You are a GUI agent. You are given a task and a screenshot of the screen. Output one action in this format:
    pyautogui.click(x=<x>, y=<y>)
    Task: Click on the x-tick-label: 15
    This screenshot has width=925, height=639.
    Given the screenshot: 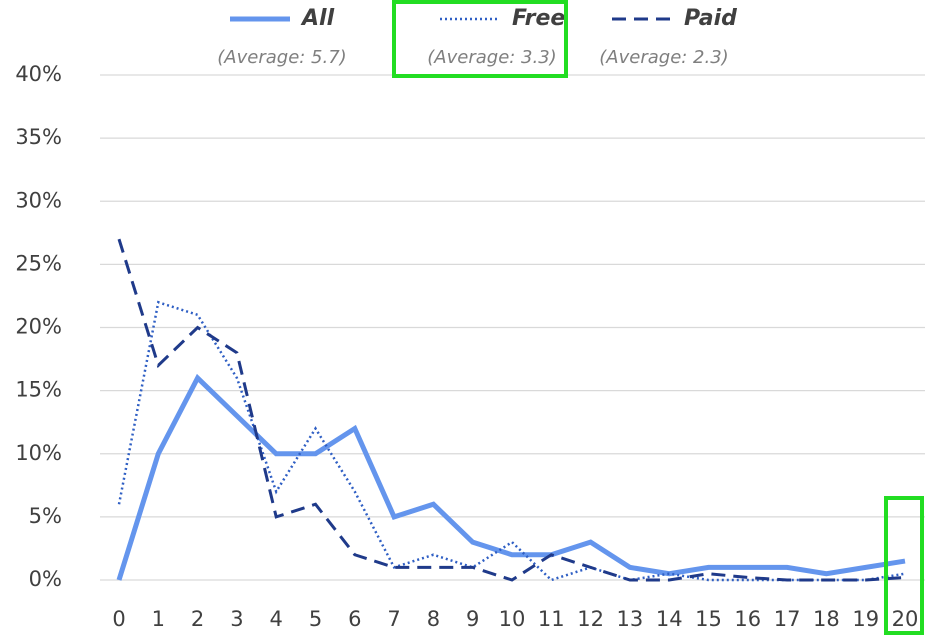 What is the action you would take?
    pyautogui.click(x=708, y=619)
    